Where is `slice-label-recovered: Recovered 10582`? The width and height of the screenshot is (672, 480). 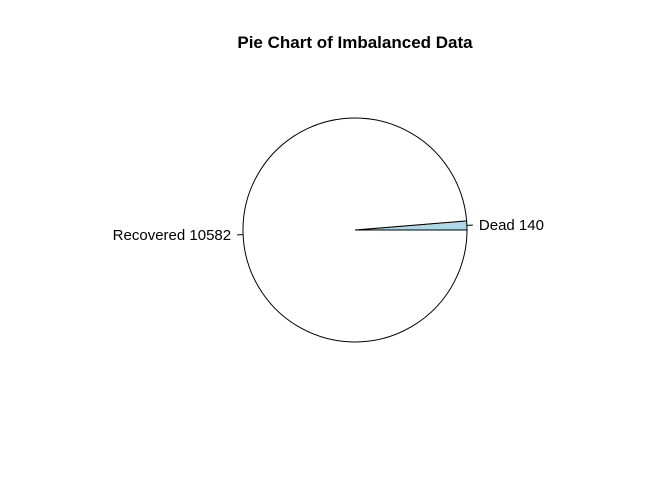
slice-label-recovered: Recovered 10582 is located at coordinates (172, 235).